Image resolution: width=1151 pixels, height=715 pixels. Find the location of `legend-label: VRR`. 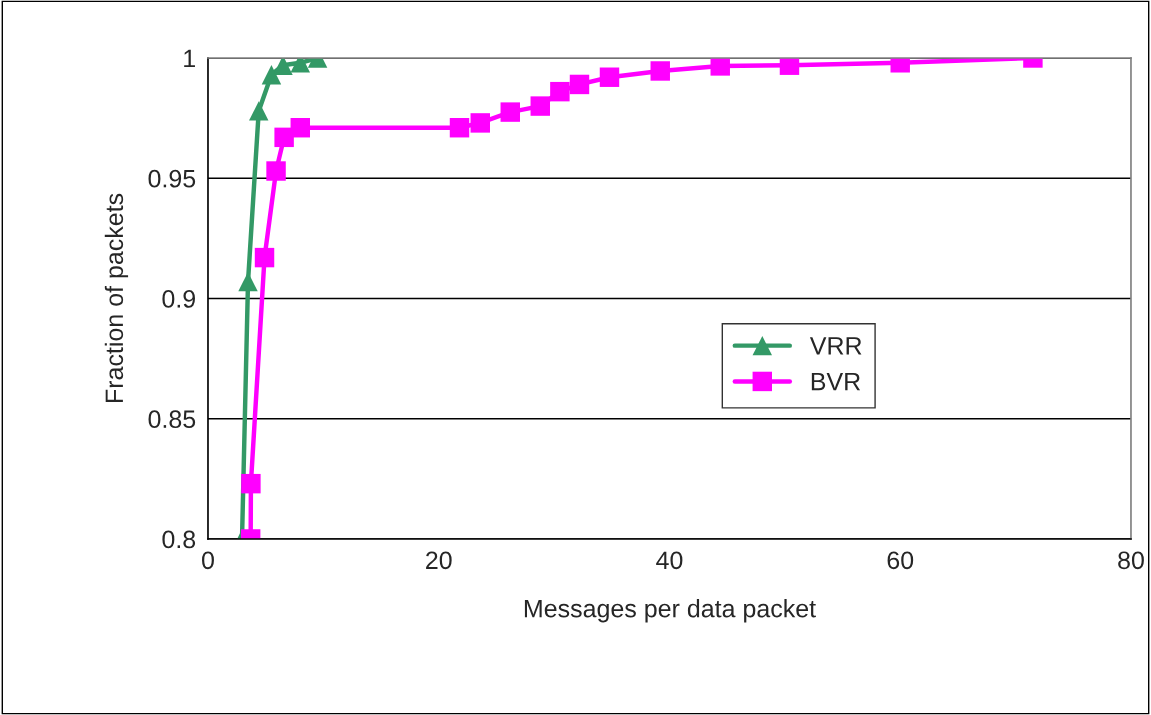

legend-label: VRR is located at coordinates (835, 346).